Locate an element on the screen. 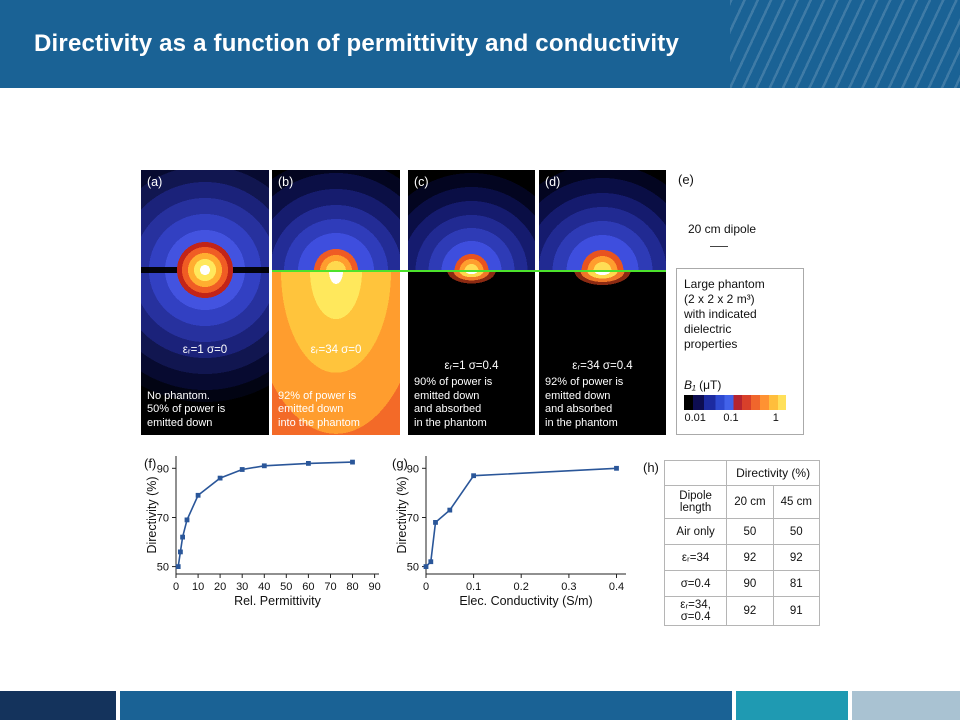 The image size is (960, 720). panel-c-parameters: εᵣ=1 σ=0.4 is located at coordinates (471, 366).